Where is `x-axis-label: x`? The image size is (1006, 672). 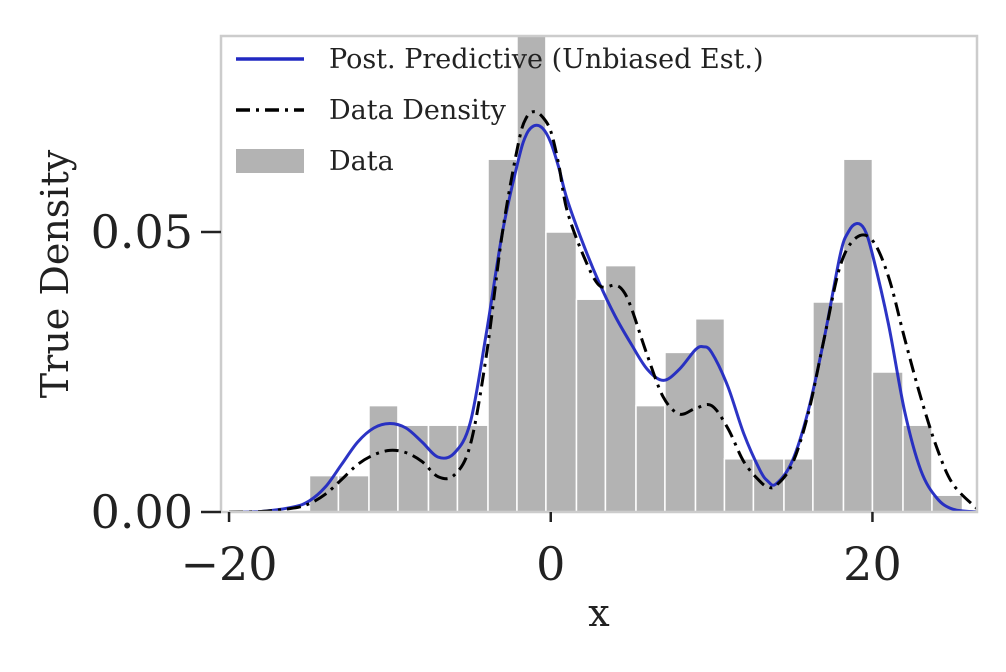
x-axis-label: x is located at coordinates (598, 613).